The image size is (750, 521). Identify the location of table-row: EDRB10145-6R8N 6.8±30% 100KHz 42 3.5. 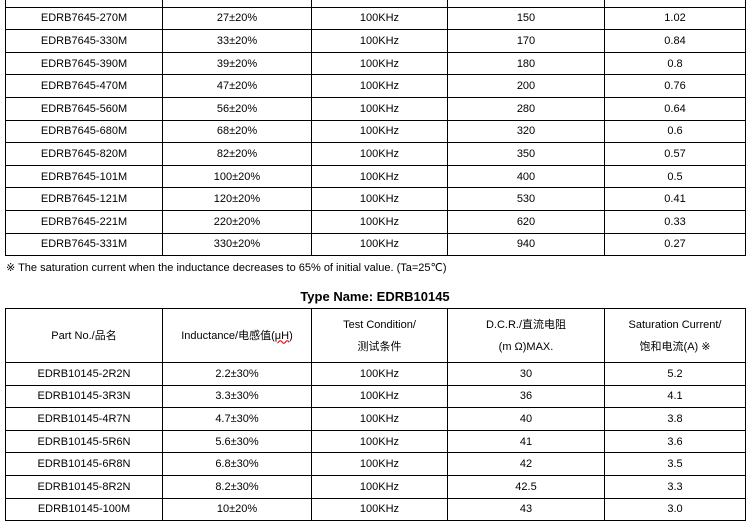
(375, 464).